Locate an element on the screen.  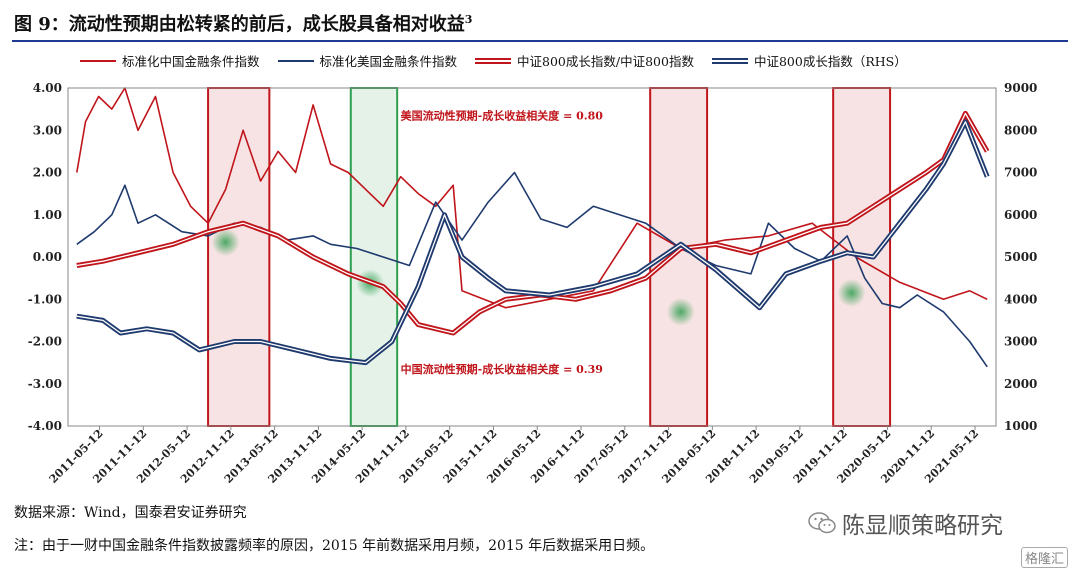
y-right-tick-label: 2000 is located at coordinates (1020, 384).